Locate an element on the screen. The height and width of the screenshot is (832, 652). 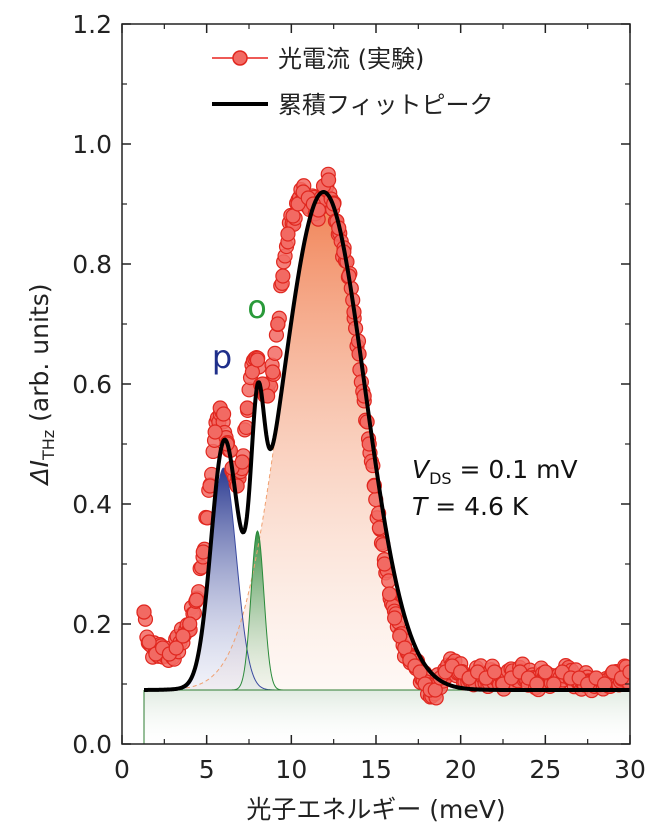
y-tick-label: 0.8 is located at coordinates (92, 264).